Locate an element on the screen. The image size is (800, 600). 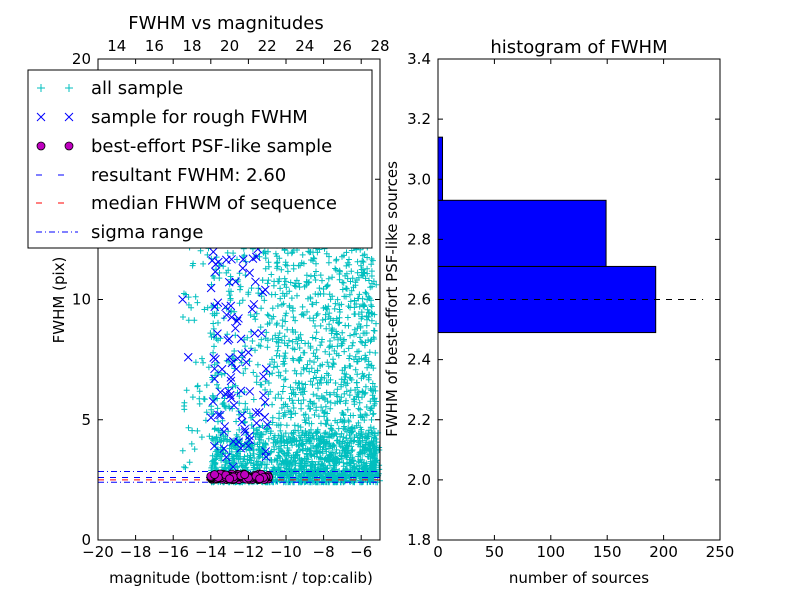
right-y-tick-label: 2.4 is located at coordinates (419, 360).